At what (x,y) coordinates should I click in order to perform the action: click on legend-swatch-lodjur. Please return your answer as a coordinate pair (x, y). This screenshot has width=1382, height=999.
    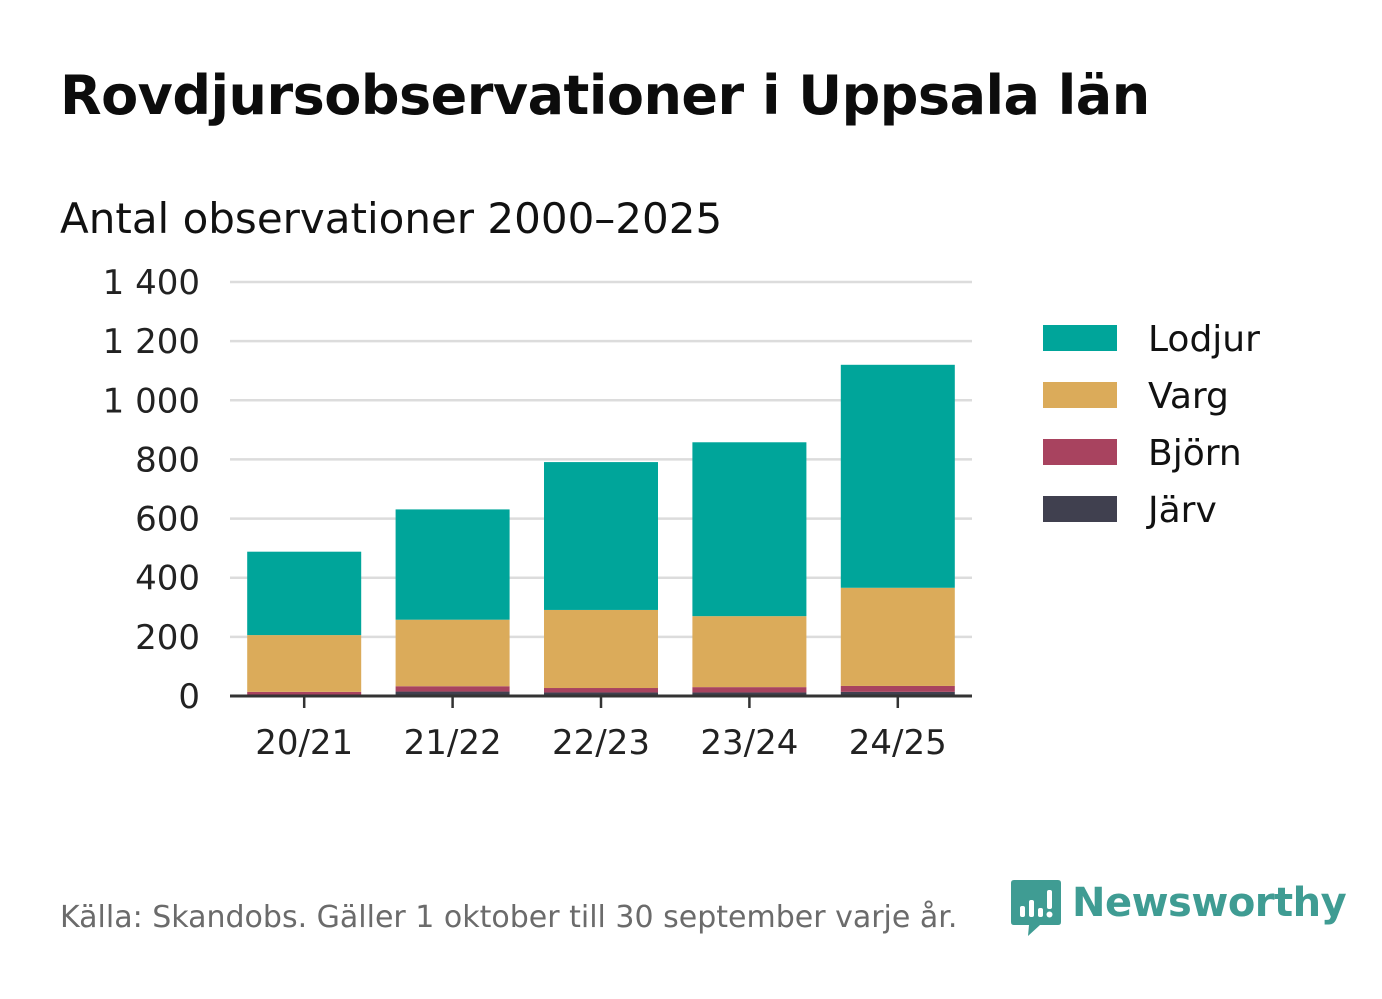
    Looking at the image, I should click on (1080, 338).